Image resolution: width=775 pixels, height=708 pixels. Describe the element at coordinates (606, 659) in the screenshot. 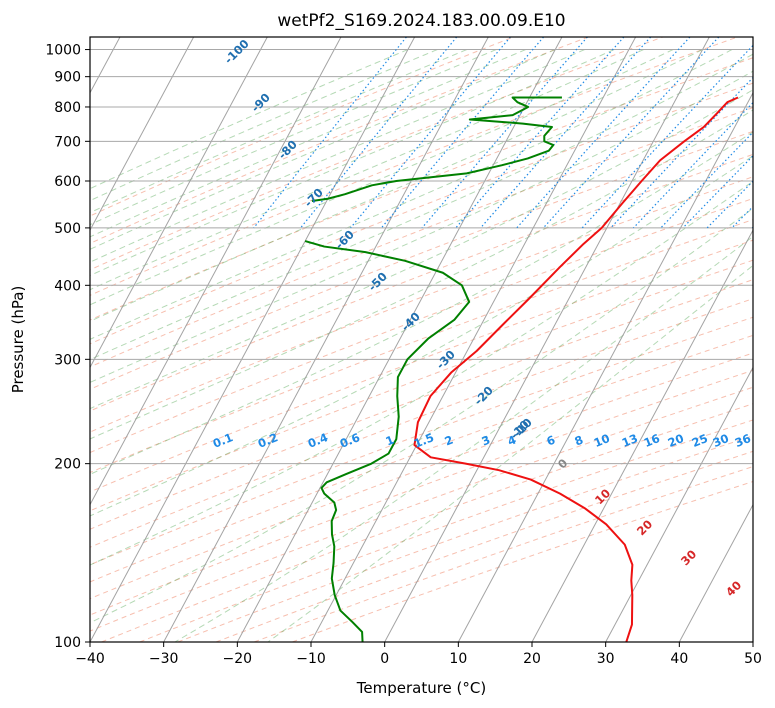

I see `x-tick-label: 30` at that location.